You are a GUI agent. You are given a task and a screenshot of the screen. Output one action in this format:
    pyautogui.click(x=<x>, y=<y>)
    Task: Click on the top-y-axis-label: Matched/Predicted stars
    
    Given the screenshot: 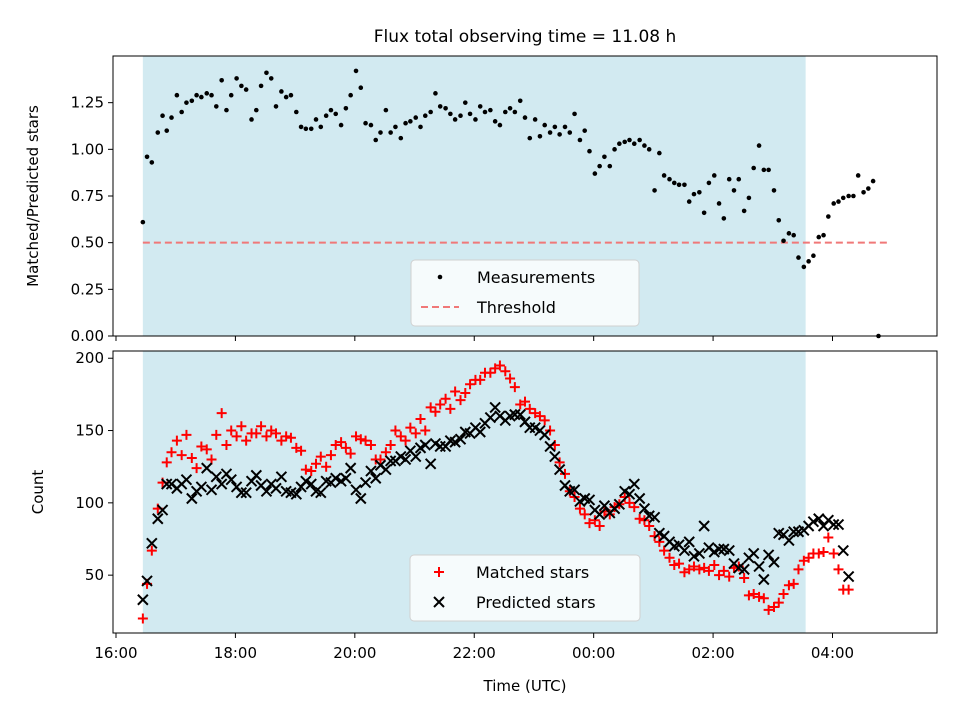 What is the action you would take?
    pyautogui.click(x=33, y=196)
    